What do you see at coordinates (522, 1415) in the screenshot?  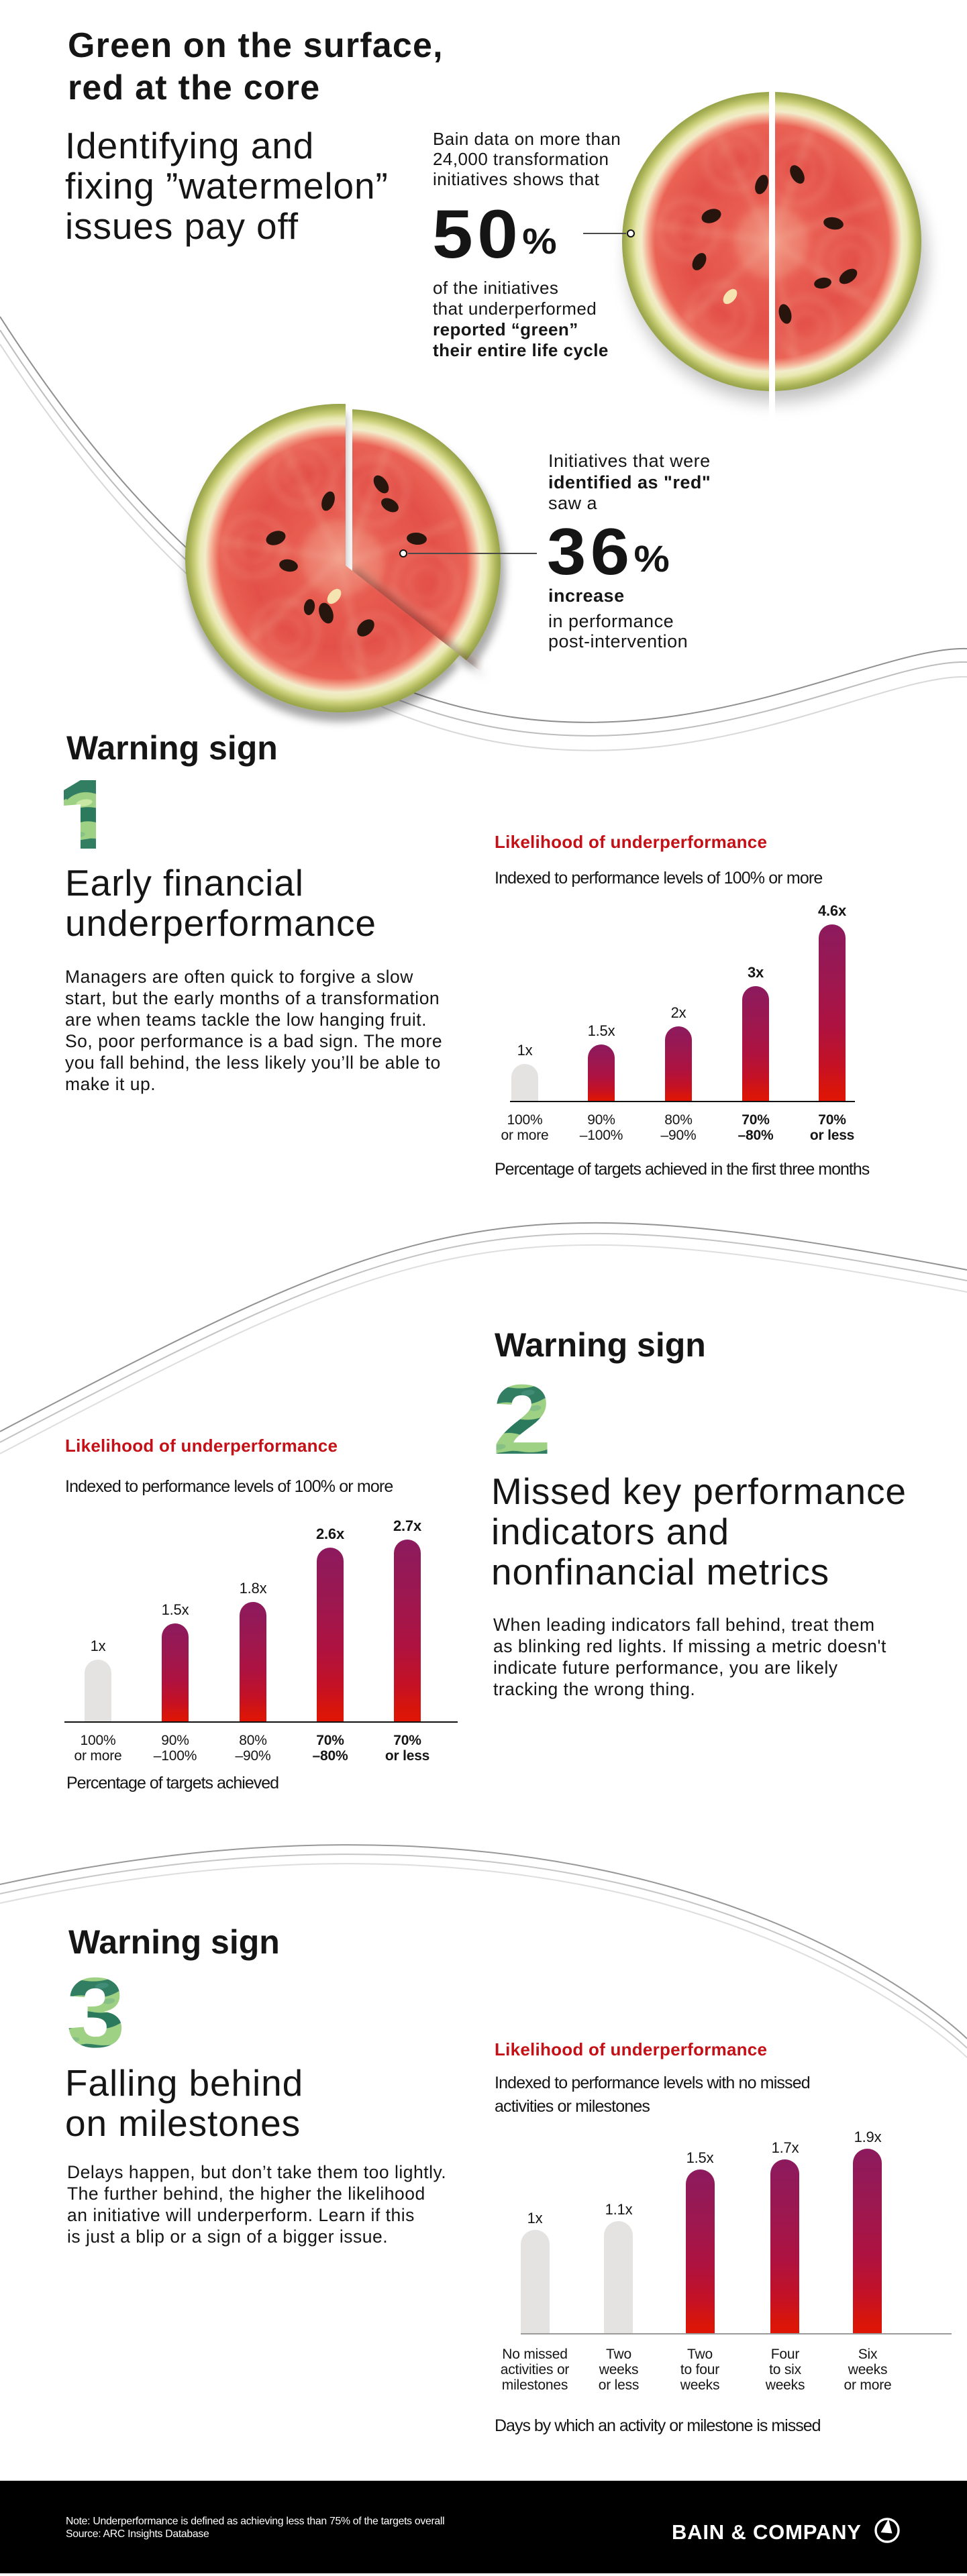 I see `svg-text: 2` at bounding box center [522, 1415].